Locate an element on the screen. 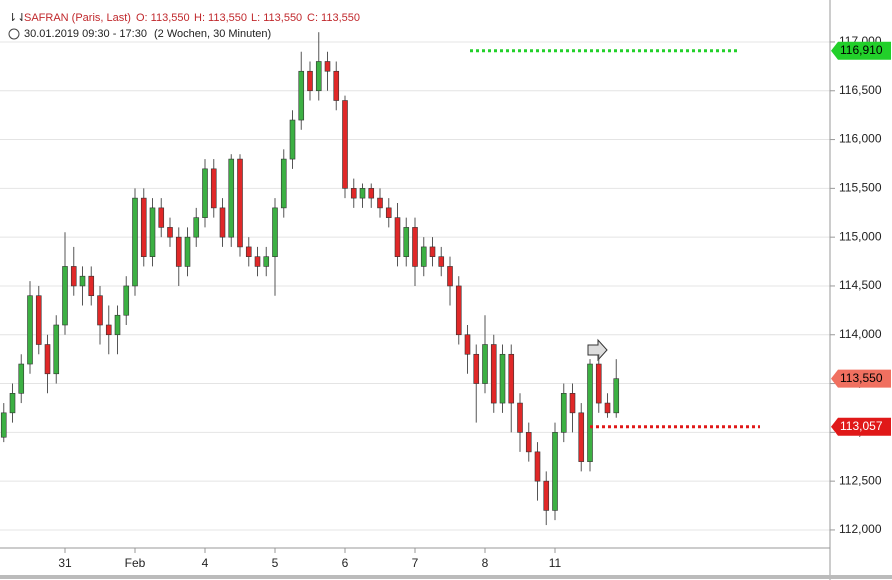 Image resolution: width=892 pixels, height=580 pixels. price-tag-label: 113,550 is located at coordinates (861, 378).